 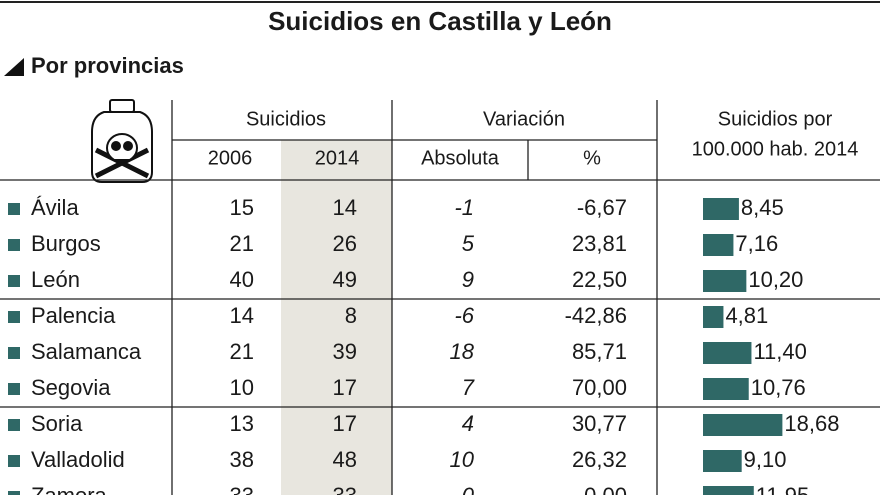 I want to click on province: Soria, so click(x=57, y=423).